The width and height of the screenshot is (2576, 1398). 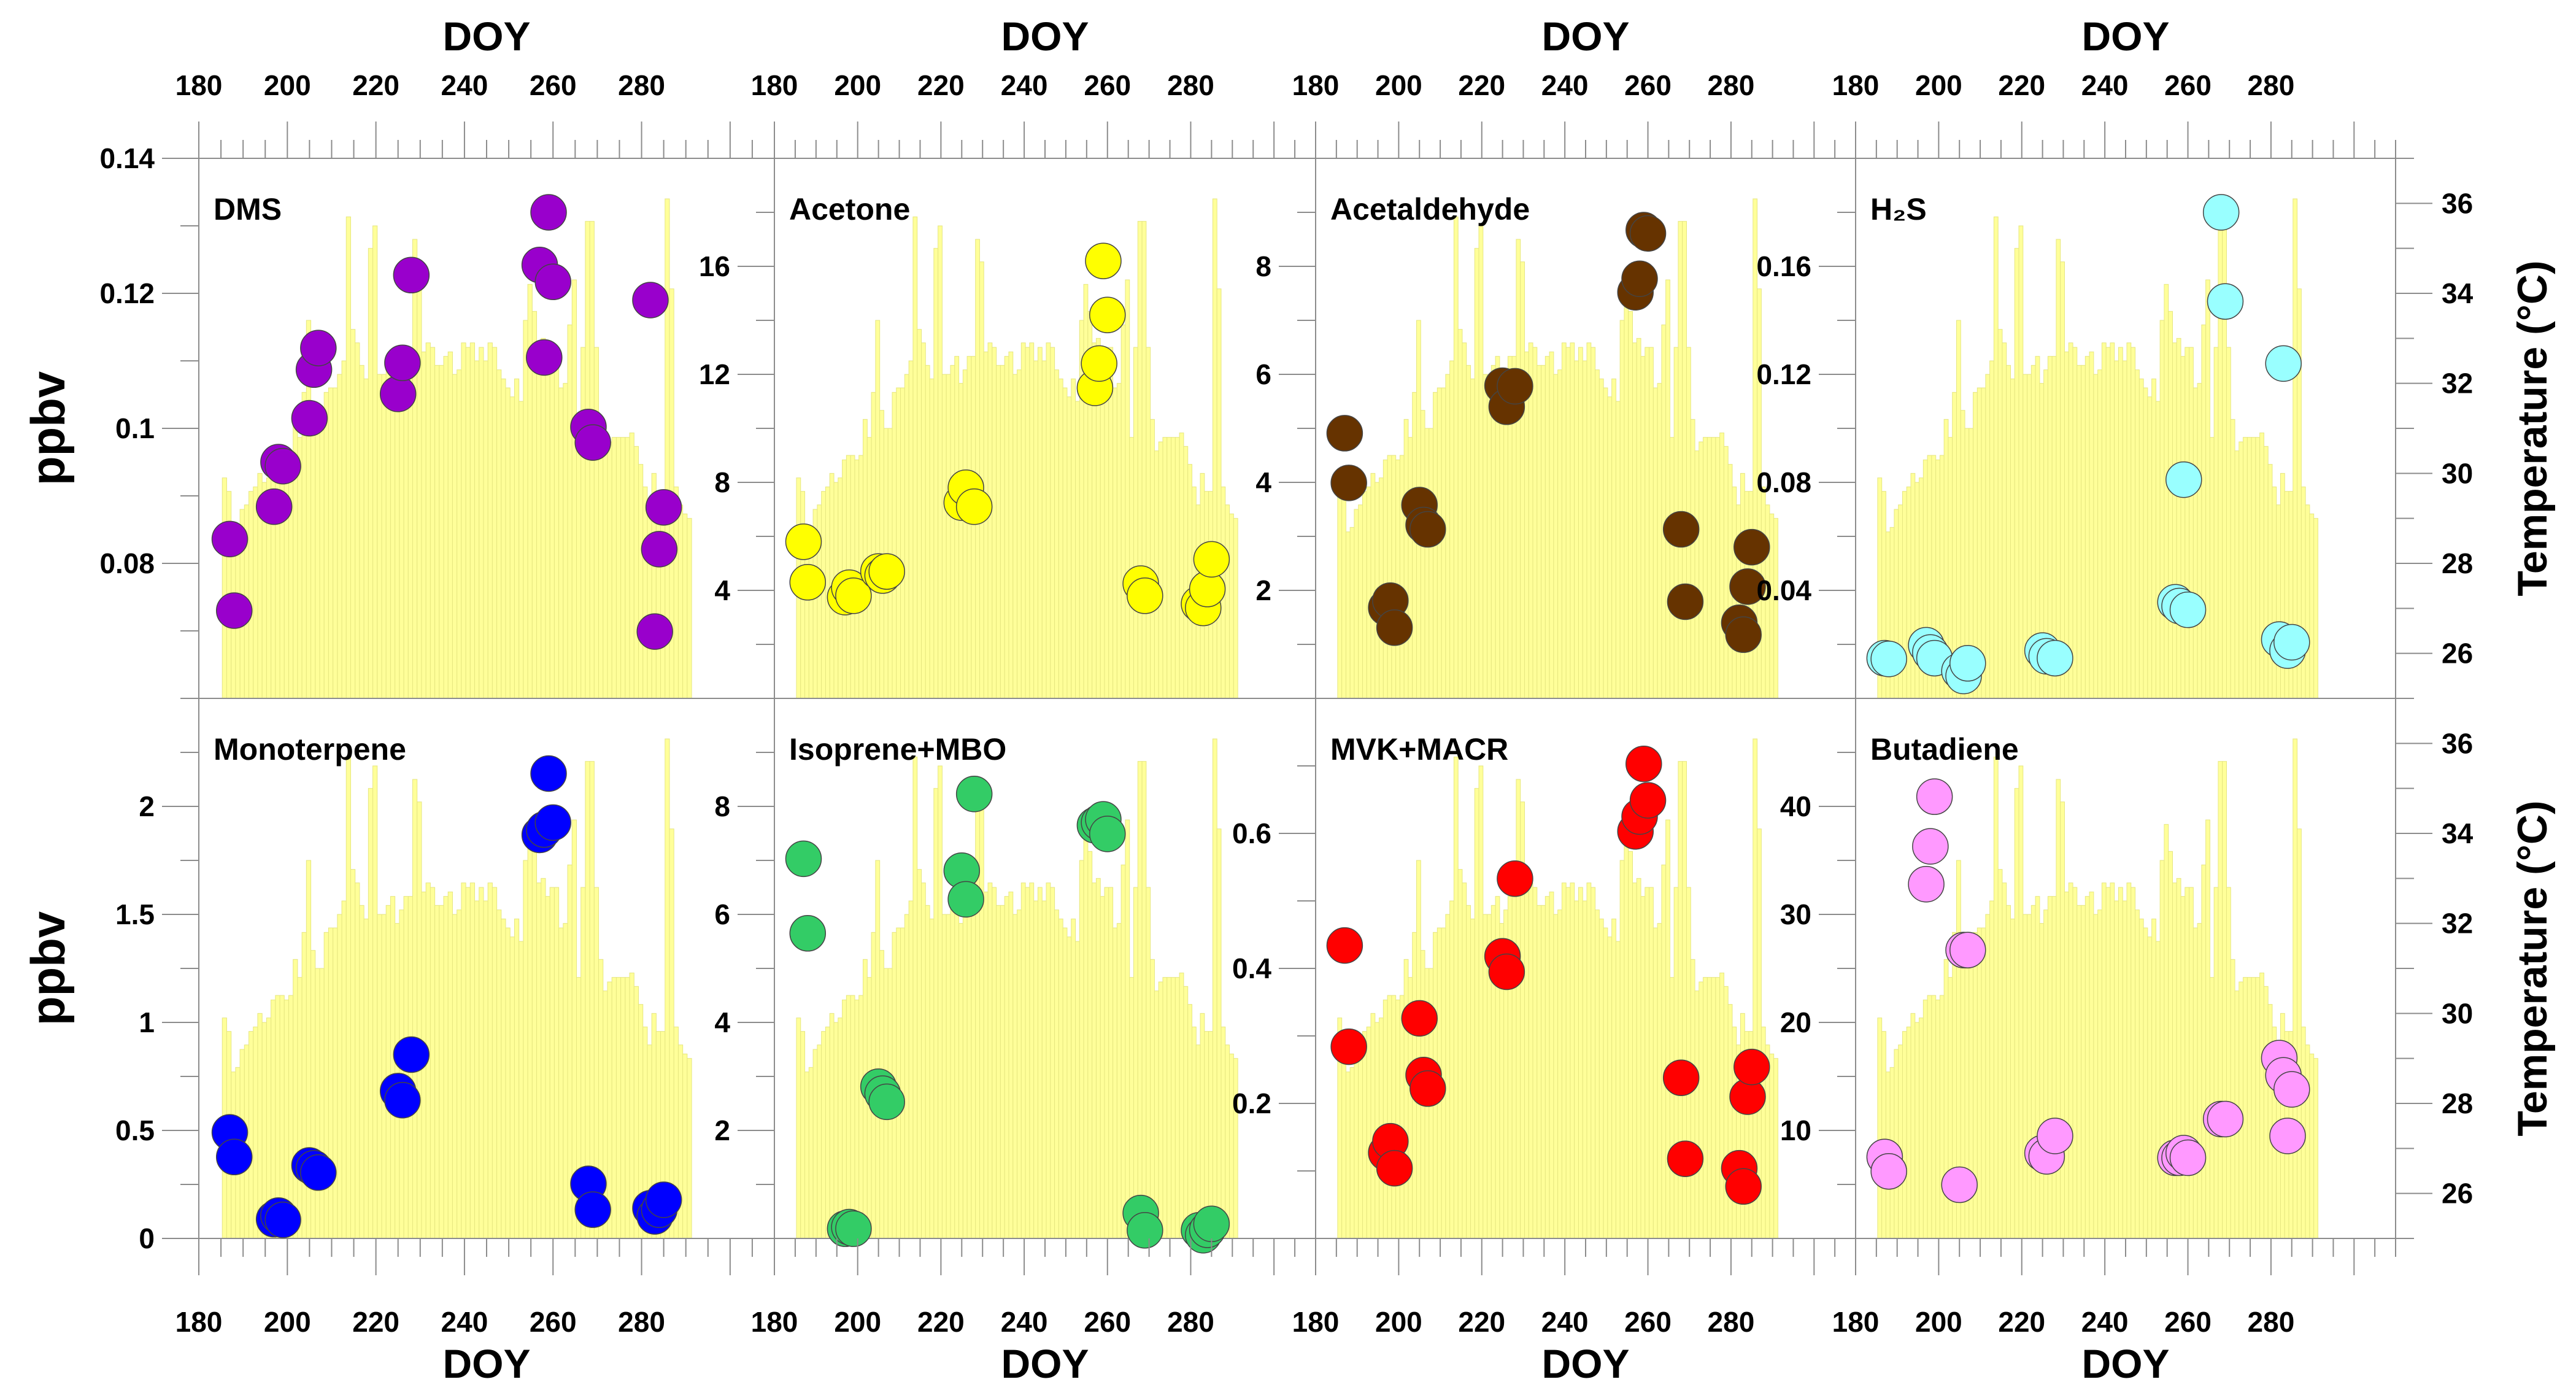 What do you see at coordinates (1263, 590) in the screenshot?
I see `y-tick-label: 2` at bounding box center [1263, 590].